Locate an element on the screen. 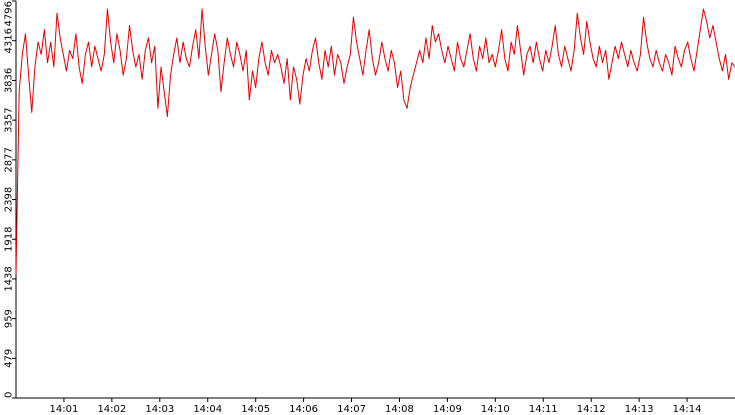 Image resolution: width=735 pixels, height=415 pixels. x-tick-label: 14:14 is located at coordinates (687, 409).